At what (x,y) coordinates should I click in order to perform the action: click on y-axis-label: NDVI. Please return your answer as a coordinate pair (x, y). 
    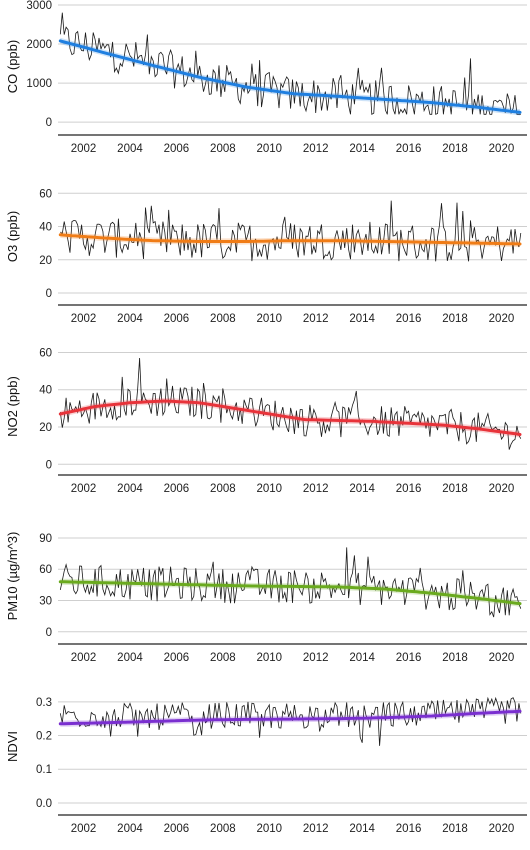
    Looking at the image, I should click on (12, 746).